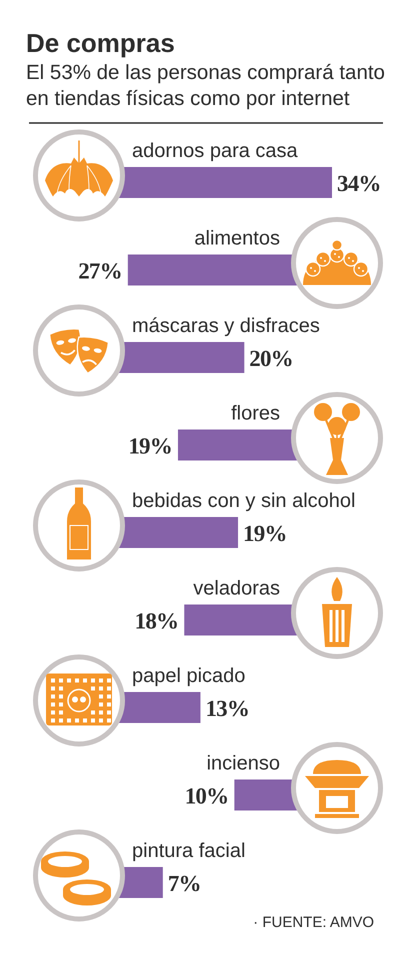 This screenshot has height=970, width=412. I want to click on y-tick-label: máscaras y disfraces, so click(226, 326).